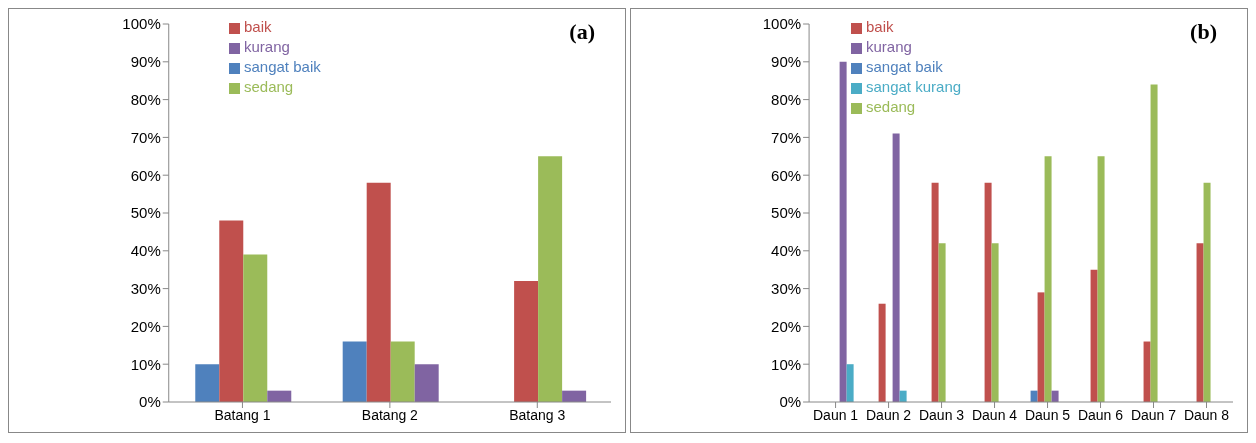  I want to click on x-tick-label: Batang 1, so click(242, 414).